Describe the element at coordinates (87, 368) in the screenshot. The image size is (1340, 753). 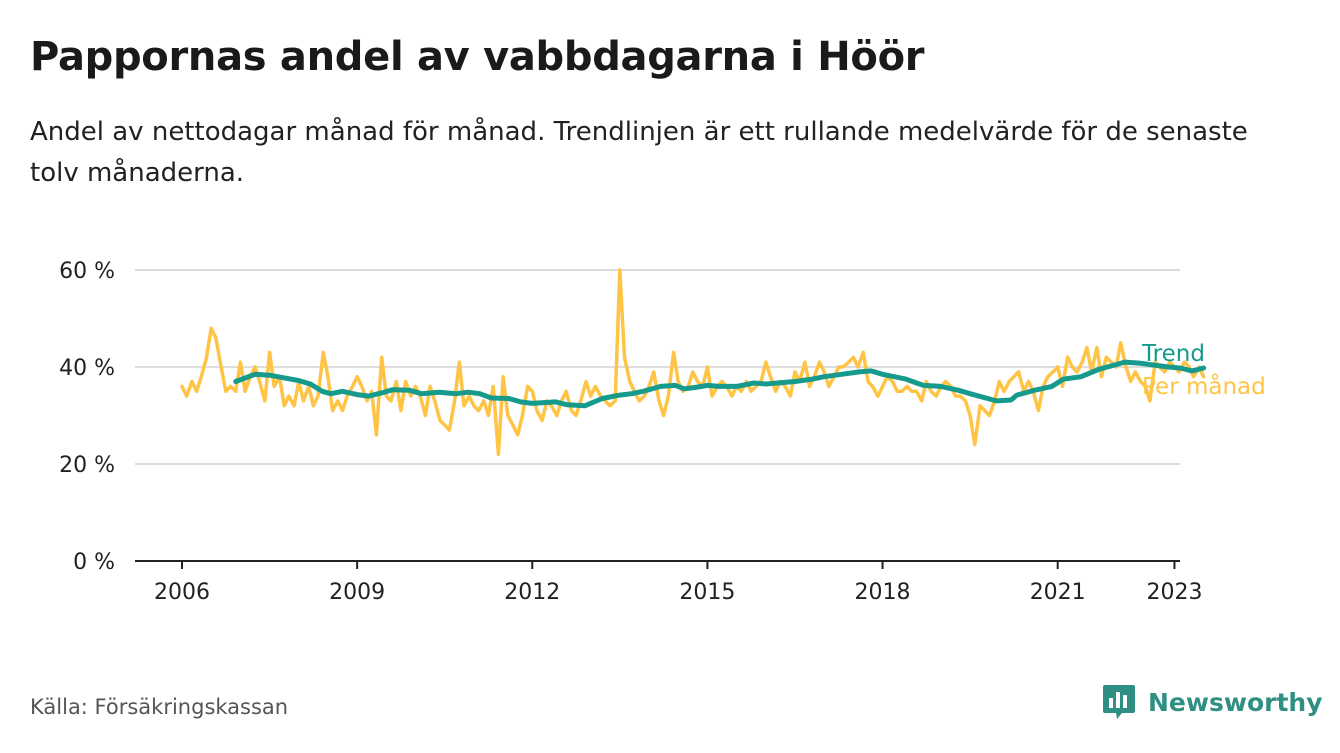
I see `y-tick-label: 40 %` at that location.